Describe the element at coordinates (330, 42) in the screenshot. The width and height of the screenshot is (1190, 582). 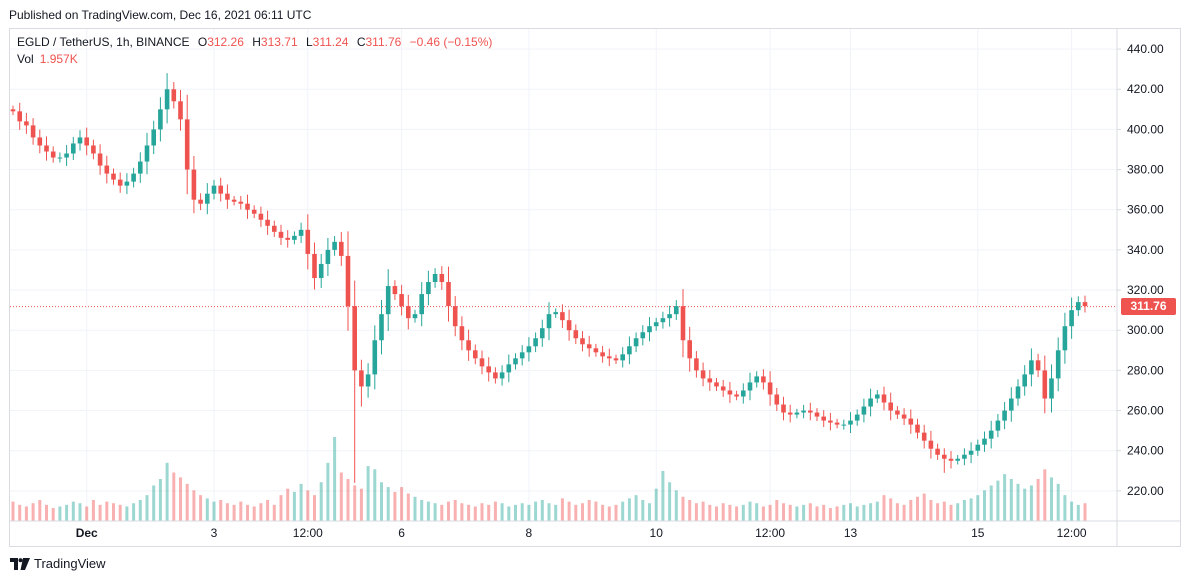
I see `low-value: 311.24` at that location.